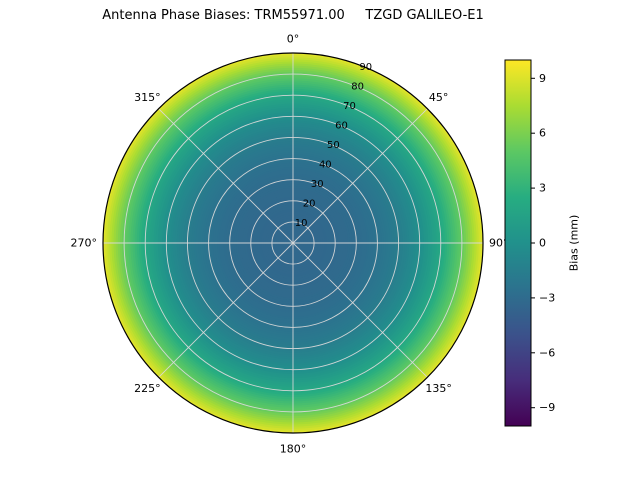  Describe the element at coordinates (317, 184) in the screenshot. I see `radial-tick-label: 30` at that location.